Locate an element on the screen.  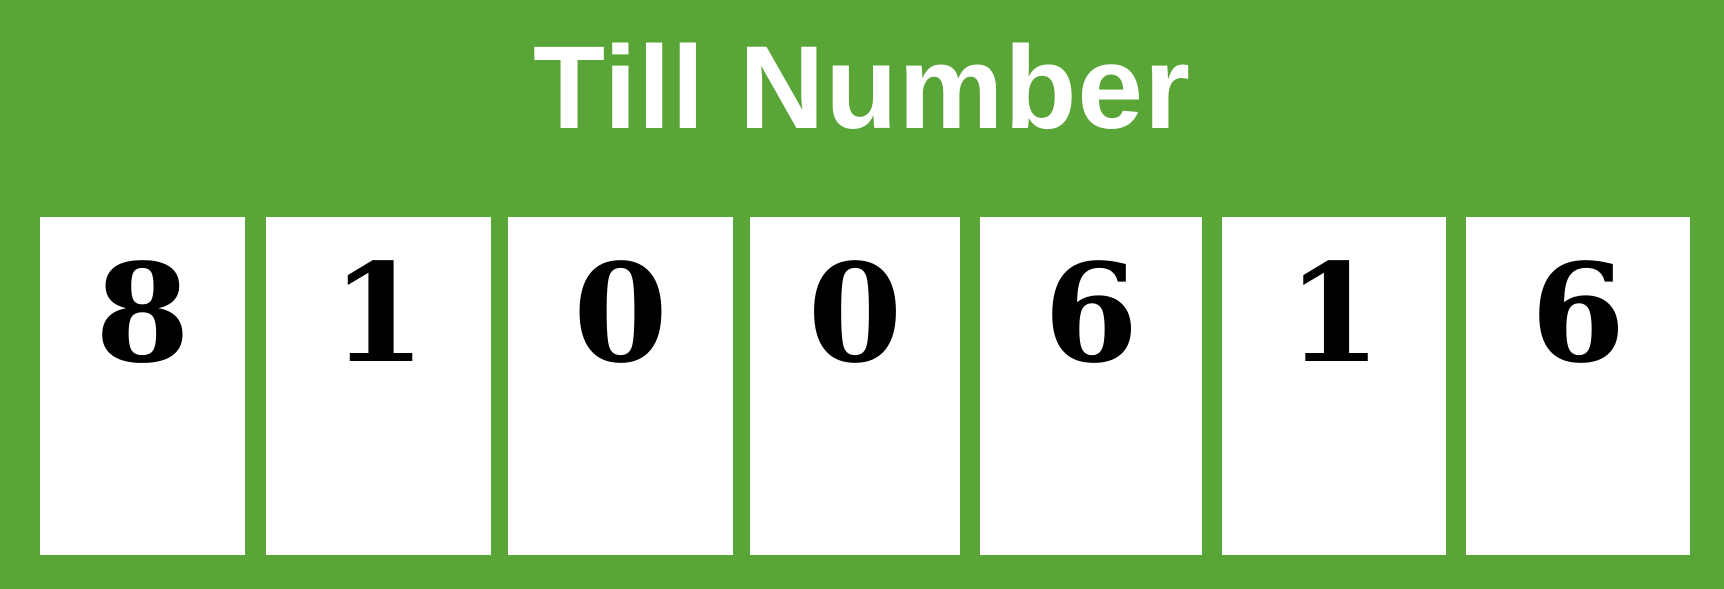
digit-box-3: 0 is located at coordinates (620, 386).